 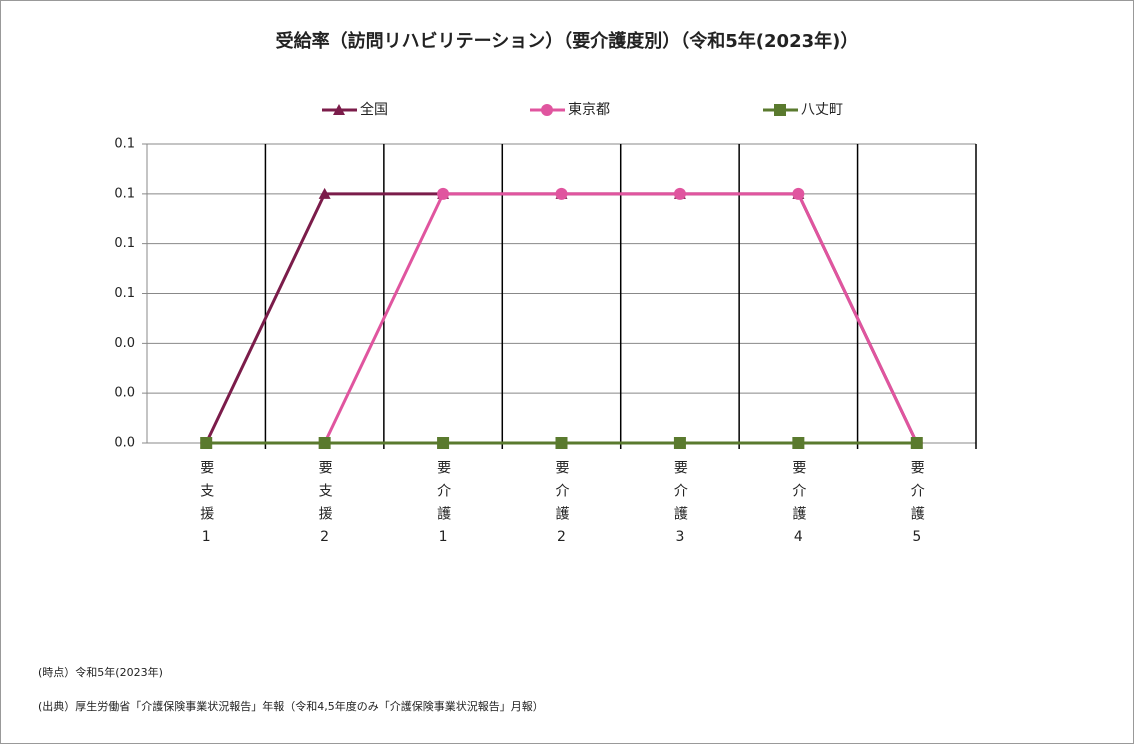 What do you see at coordinates (589, 110) in the screenshot?
I see `legend-label: 東京都` at bounding box center [589, 110].